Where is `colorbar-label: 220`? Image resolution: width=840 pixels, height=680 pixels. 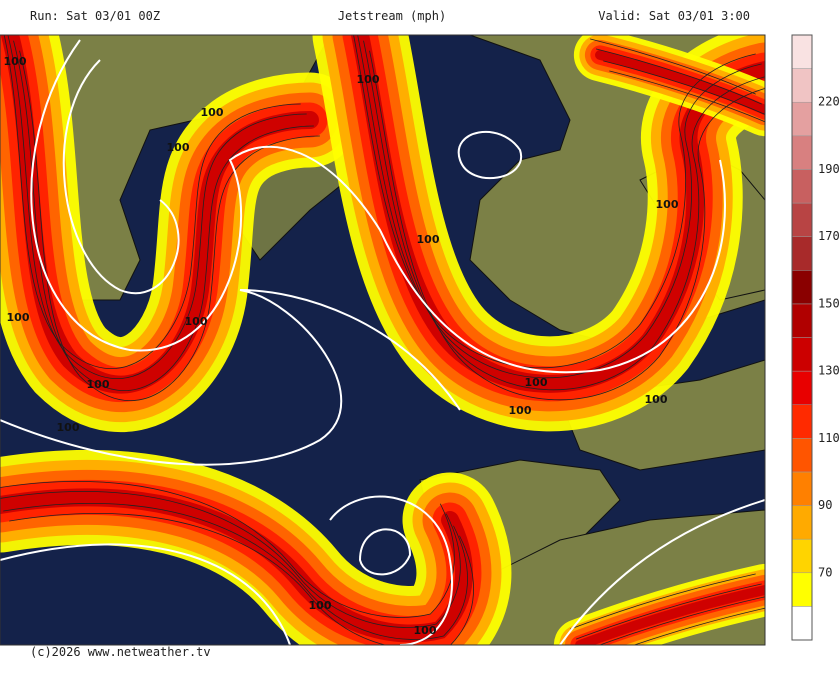 colorbar-label: 220 is located at coordinates (829, 102).